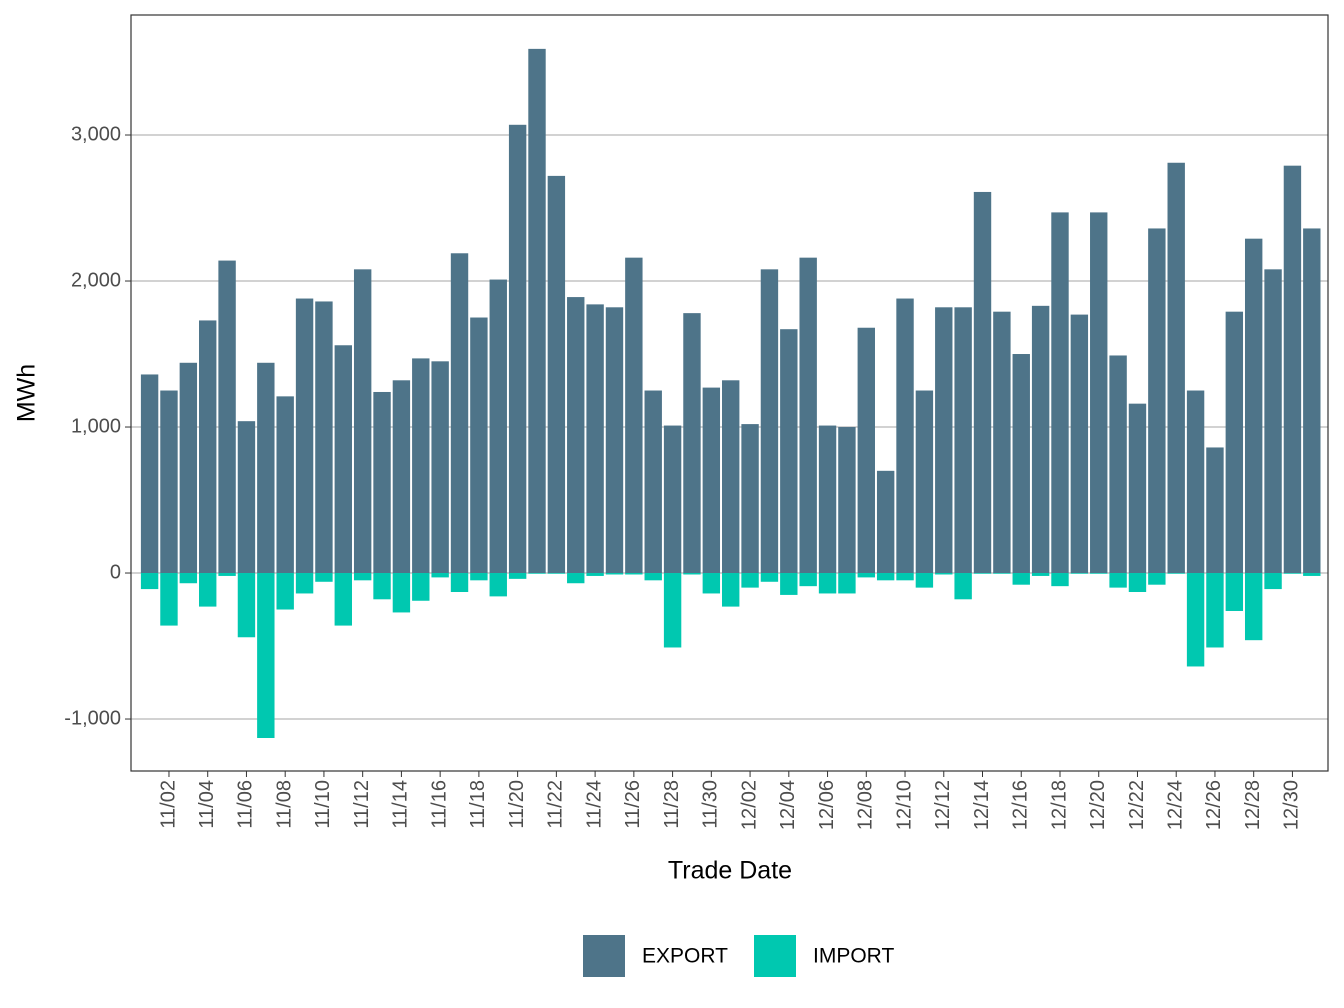 The height and width of the screenshot is (1008, 1344). I want to click on x-tick-label: 12/24, so click(1175, 805).